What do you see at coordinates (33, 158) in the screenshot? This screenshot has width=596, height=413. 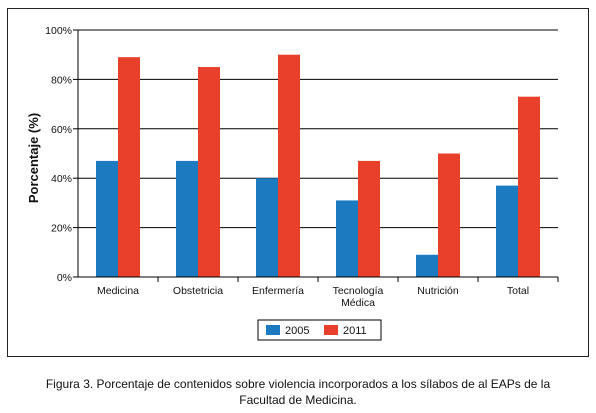 I see `y-axis-label: Porcentaje (%)` at bounding box center [33, 158].